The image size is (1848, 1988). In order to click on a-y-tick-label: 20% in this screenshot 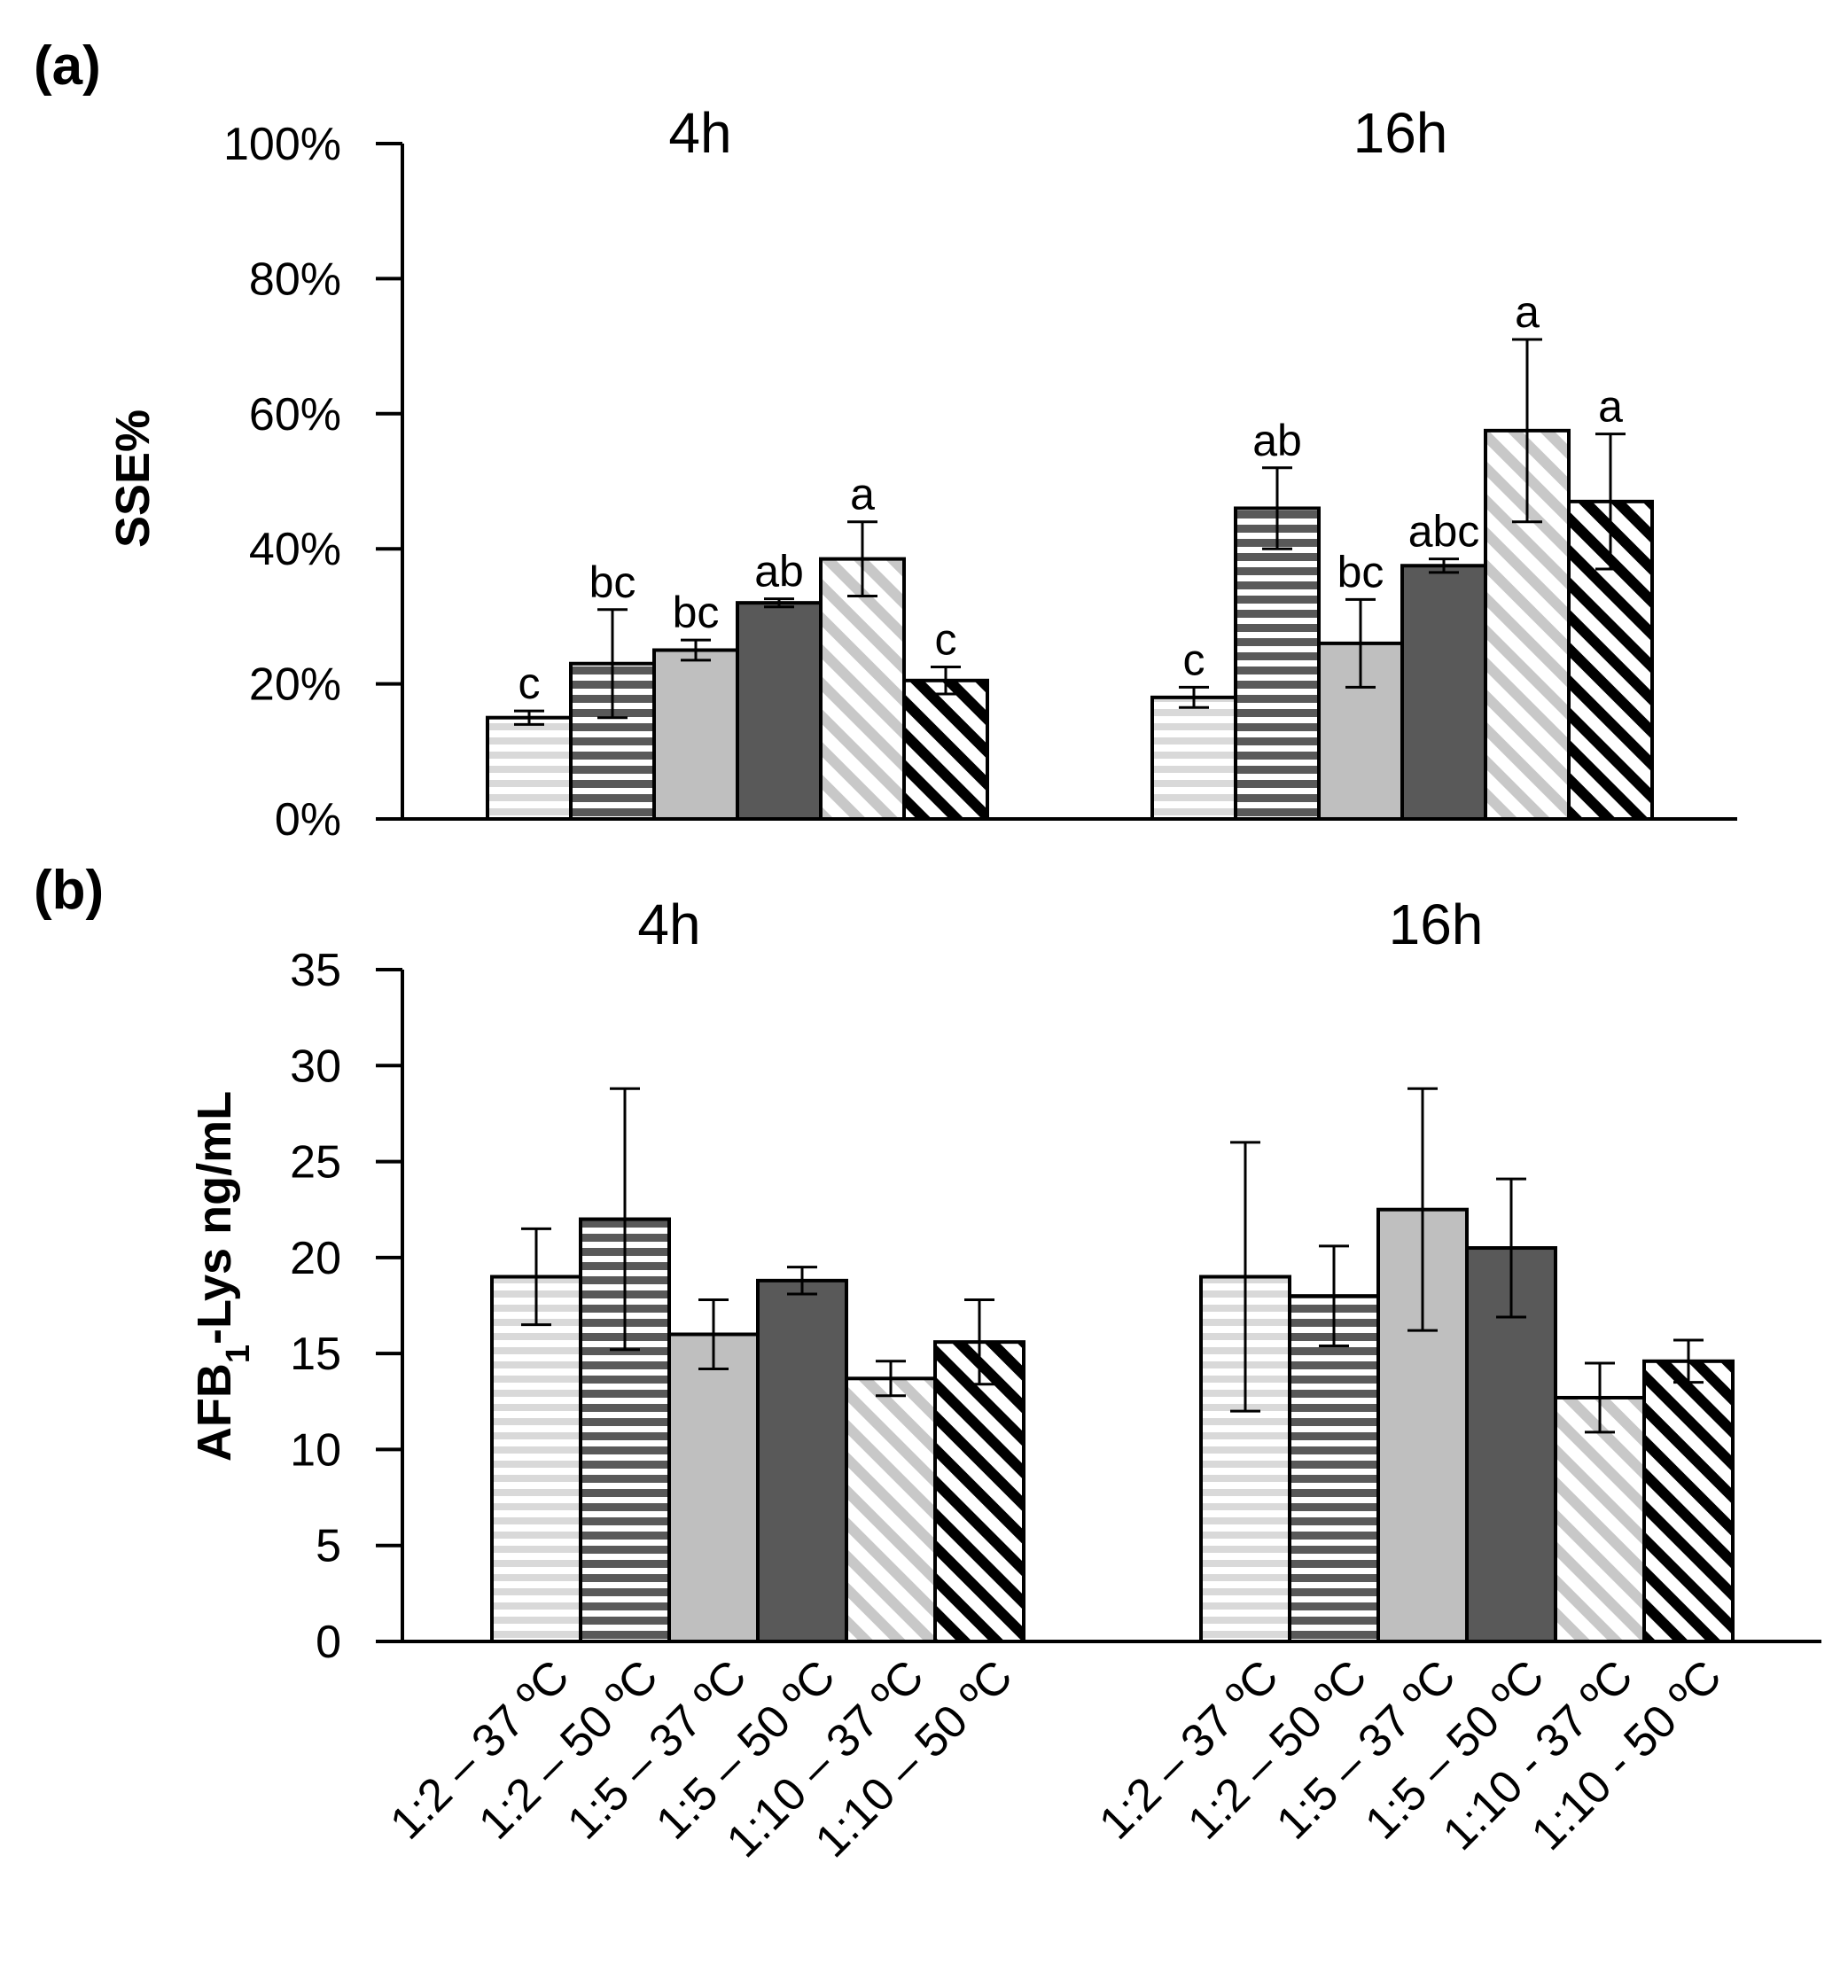, I will do `click(295, 685)`.